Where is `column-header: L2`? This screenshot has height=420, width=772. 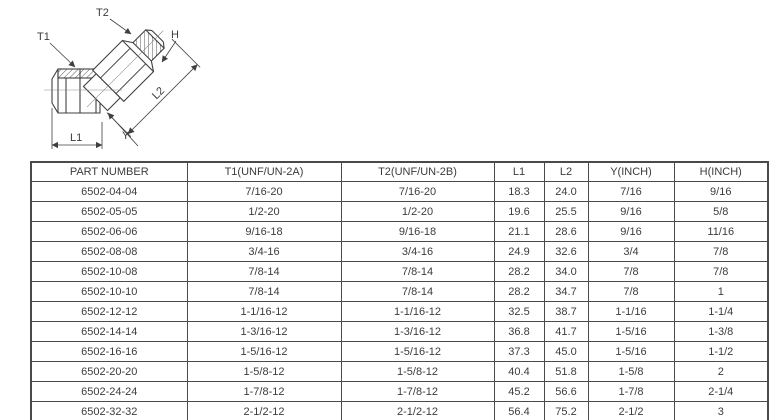 column-header: L2 is located at coordinates (566, 171).